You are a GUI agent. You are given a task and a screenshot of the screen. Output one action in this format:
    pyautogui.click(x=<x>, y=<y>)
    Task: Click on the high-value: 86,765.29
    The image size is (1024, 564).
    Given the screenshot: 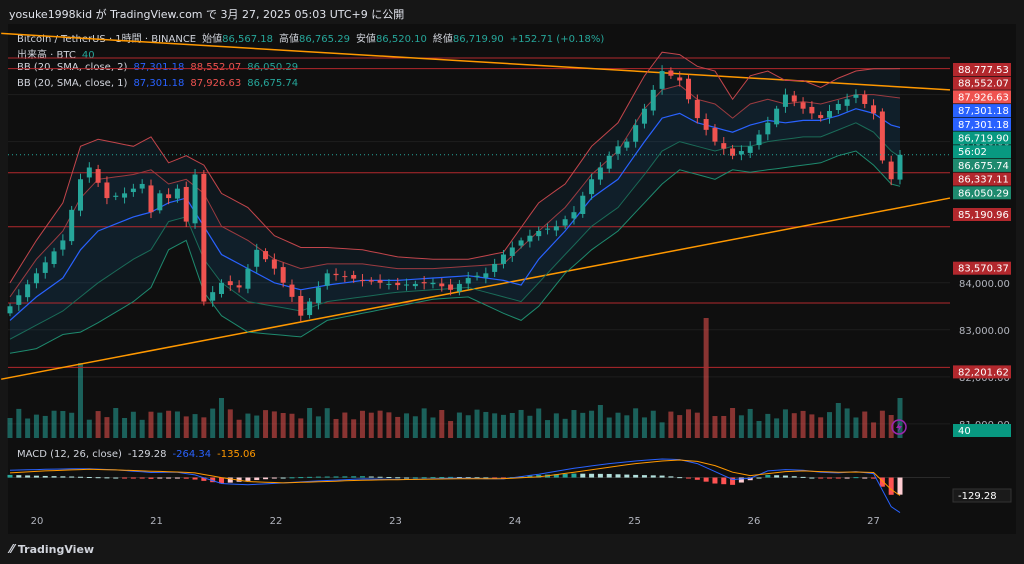 What is the action you would take?
    pyautogui.click(x=324, y=39)
    